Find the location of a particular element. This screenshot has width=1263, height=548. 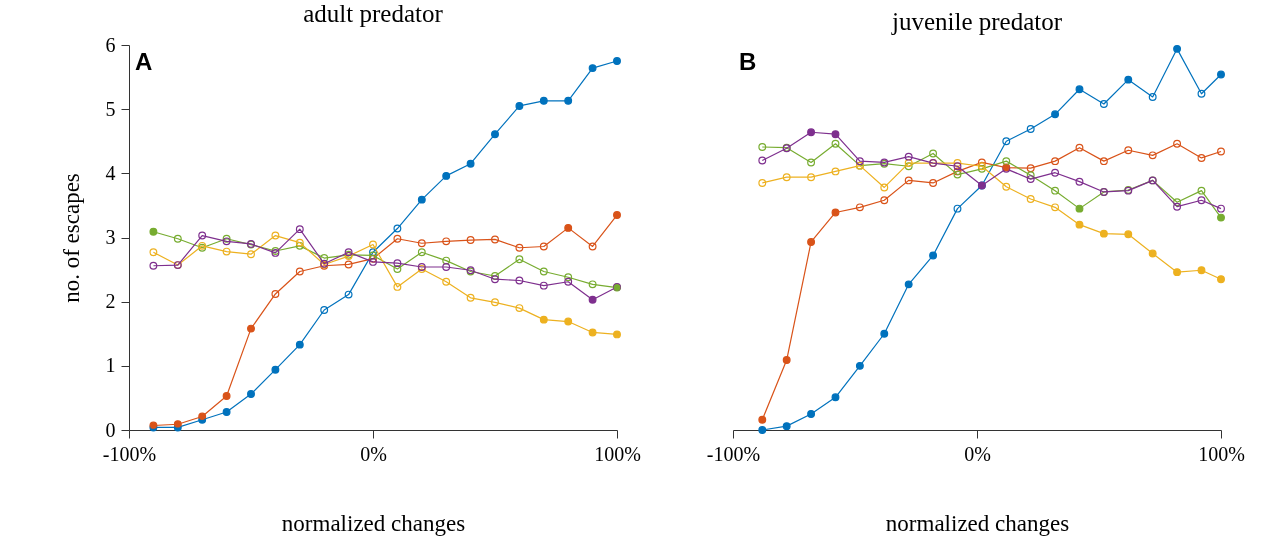

y-axis-title: no. of escapes is located at coordinates (71, 238).